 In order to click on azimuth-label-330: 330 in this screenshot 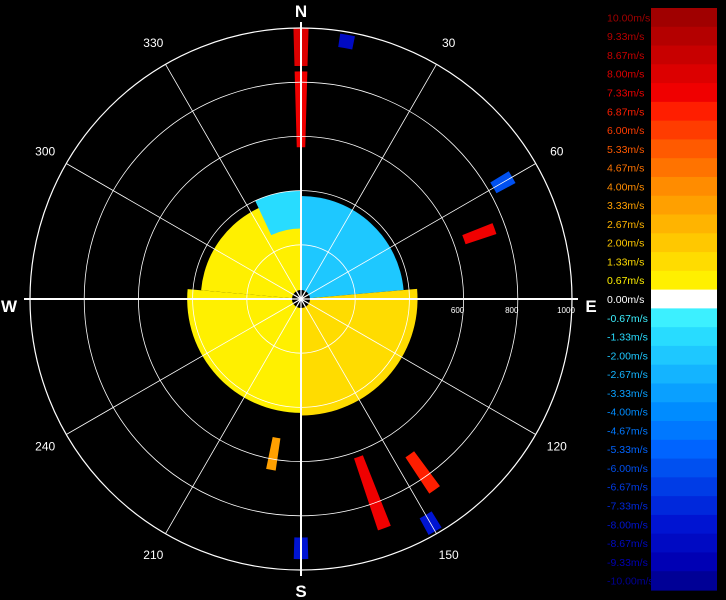, I will do `click(153, 43)`.